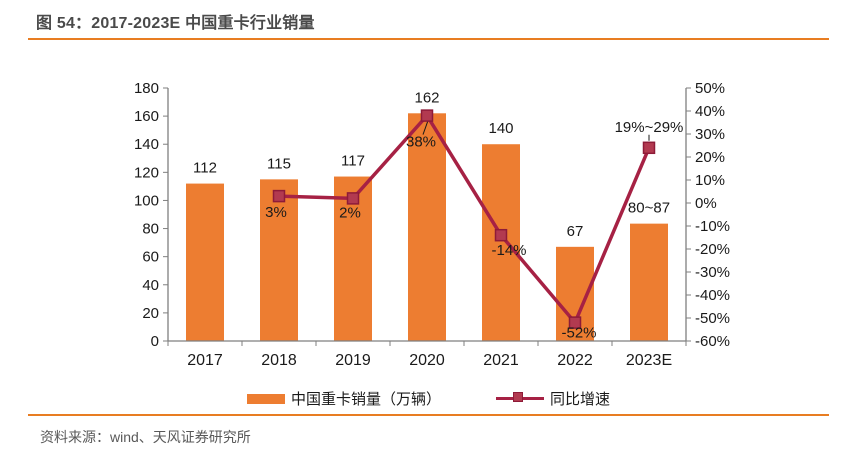  Describe the element at coordinates (205, 168) in the screenshot. I see `bar-value-label: 112` at that location.